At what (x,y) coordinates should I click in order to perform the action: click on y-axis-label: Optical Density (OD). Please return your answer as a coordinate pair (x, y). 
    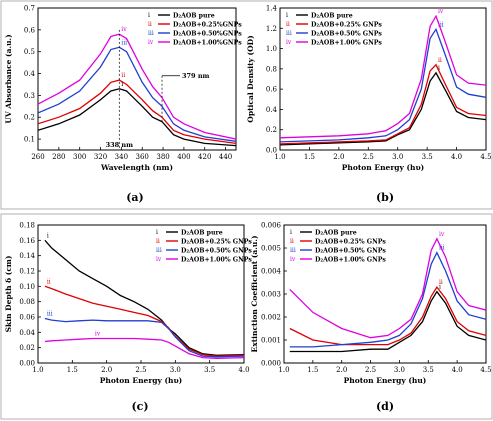
    Looking at the image, I should click on (250, 78).